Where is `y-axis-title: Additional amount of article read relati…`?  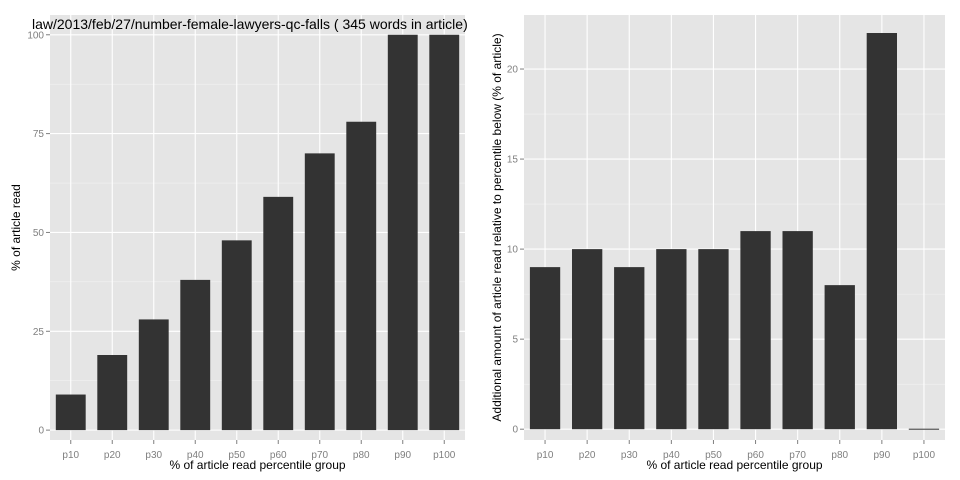 y-axis-title: Additional amount of article read relati… is located at coordinates (497, 227).